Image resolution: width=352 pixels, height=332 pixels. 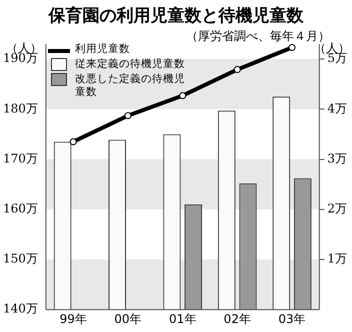 What do you see at coordinates (237, 319) in the screenshot?
I see `x-tick-label: 02年` at bounding box center [237, 319].